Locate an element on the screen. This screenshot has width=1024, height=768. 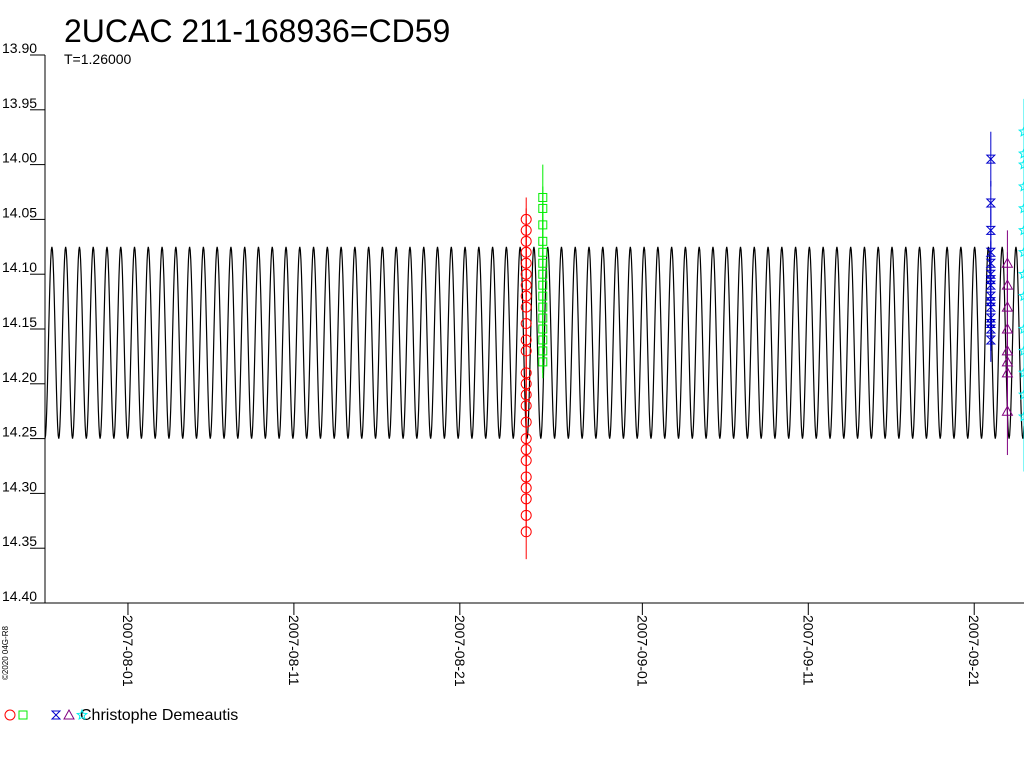
y-tick-label: 13.95 is located at coordinates (19, 103).